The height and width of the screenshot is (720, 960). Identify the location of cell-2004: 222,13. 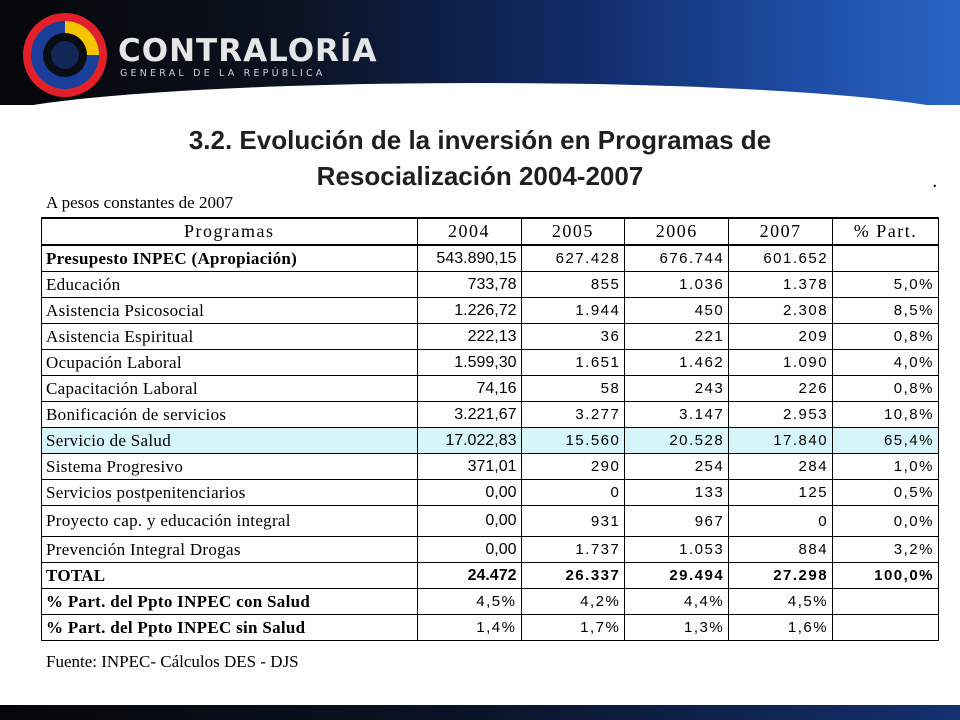
(469, 336).